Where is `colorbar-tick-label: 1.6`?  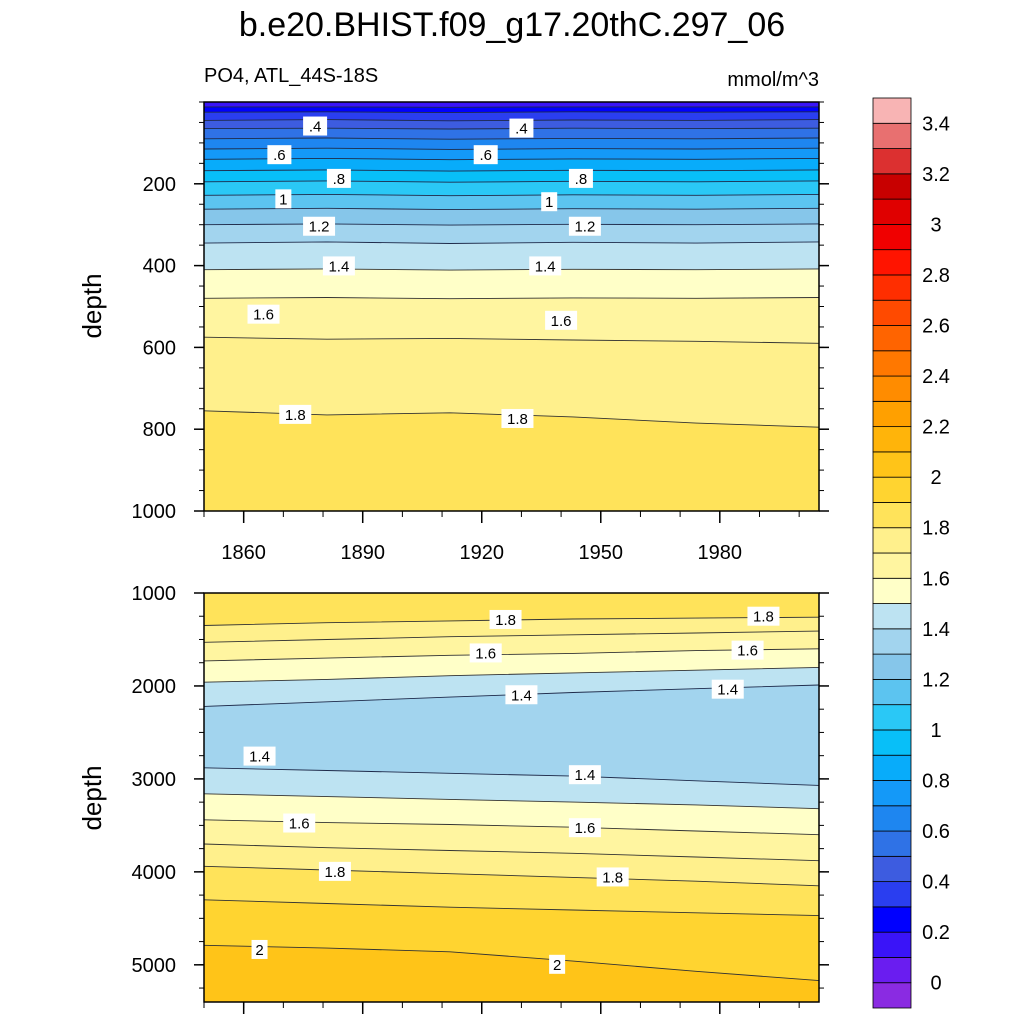 colorbar-tick-label: 1.6 is located at coordinates (936, 579).